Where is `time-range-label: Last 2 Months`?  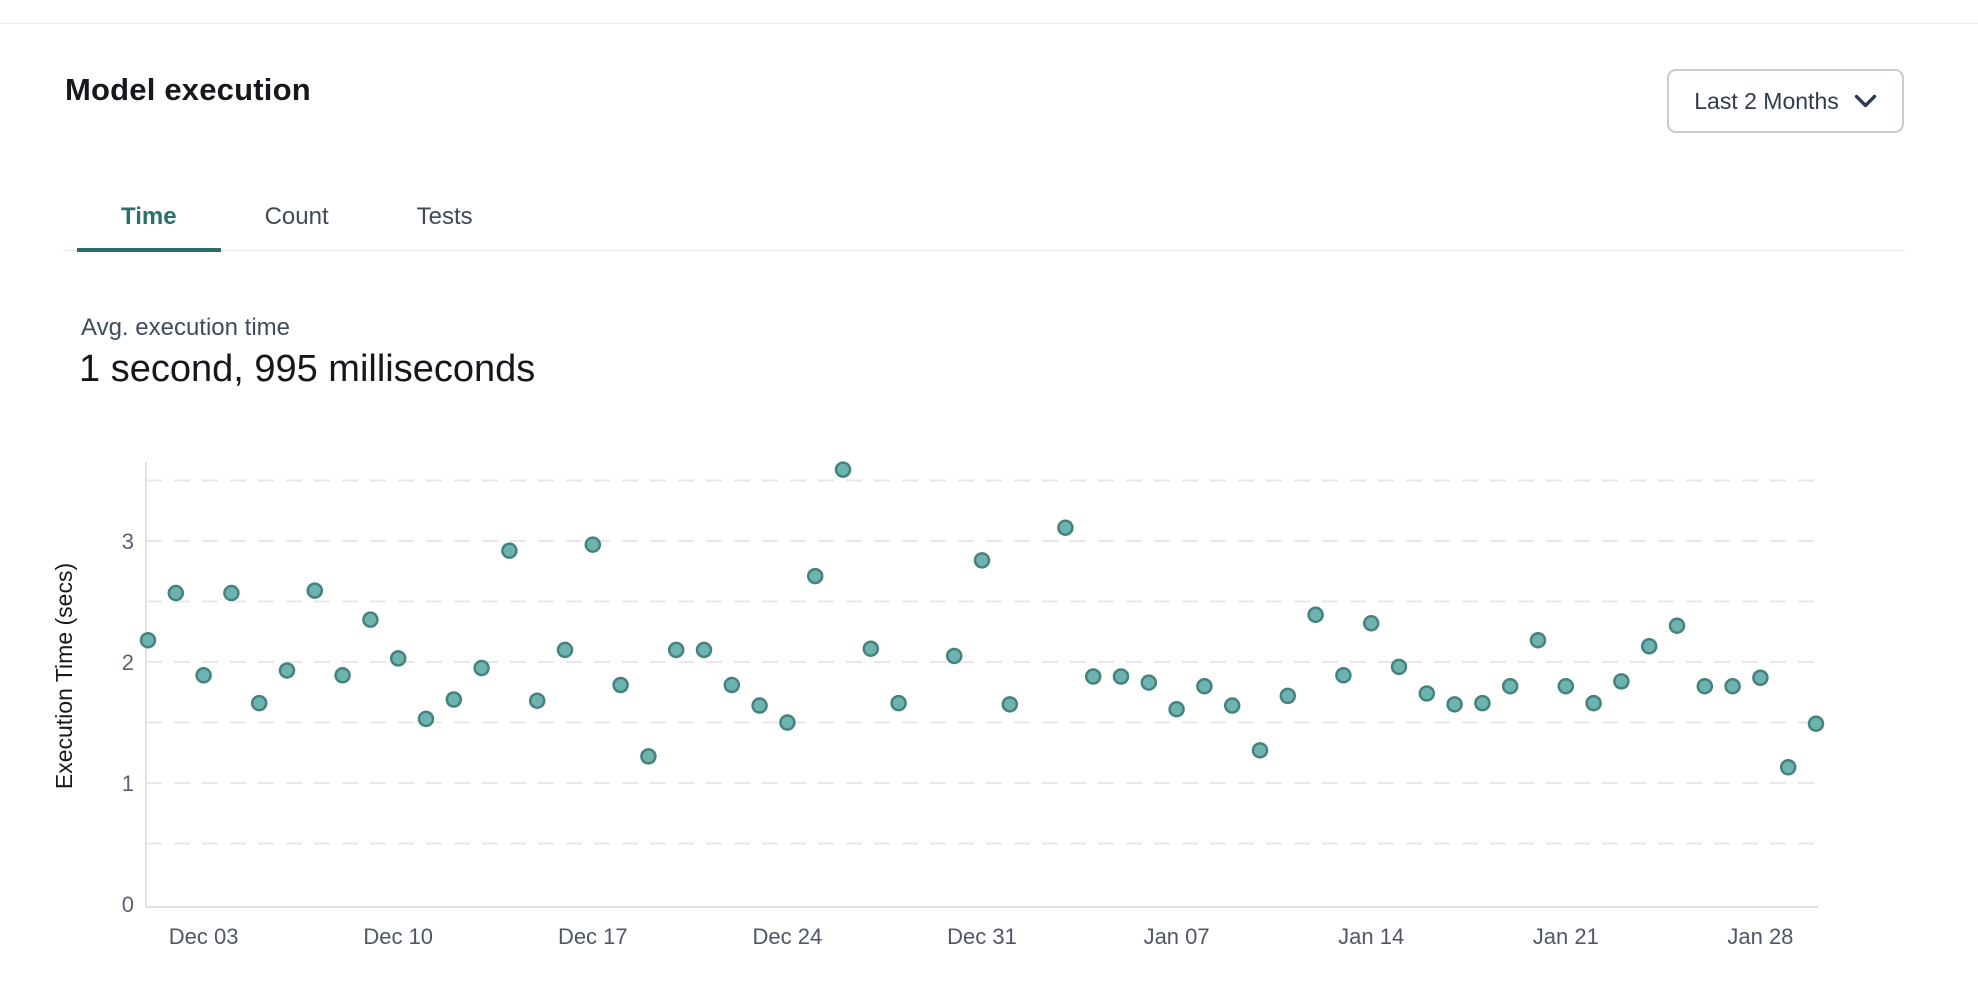
time-range-label: Last 2 Months is located at coordinates (1766, 100).